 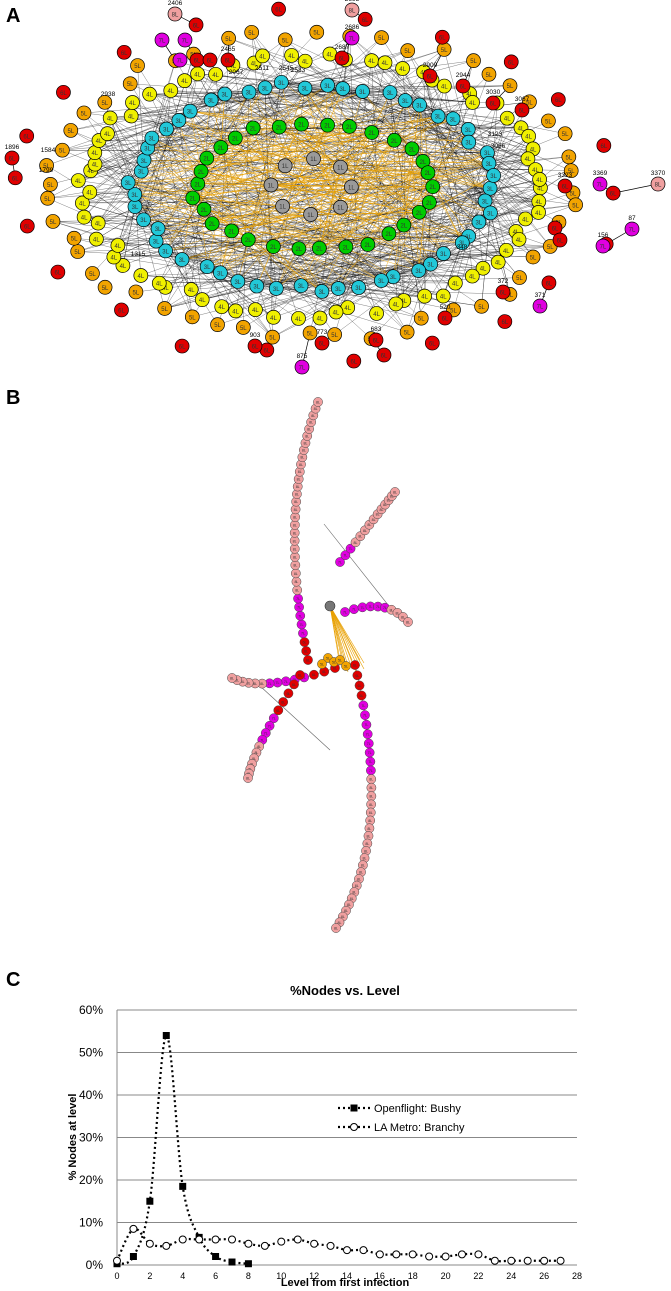 What do you see at coordinates (314, 1276) in the screenshot?
I see `x-tick-label: 12` at bounding box center [314, 1276].